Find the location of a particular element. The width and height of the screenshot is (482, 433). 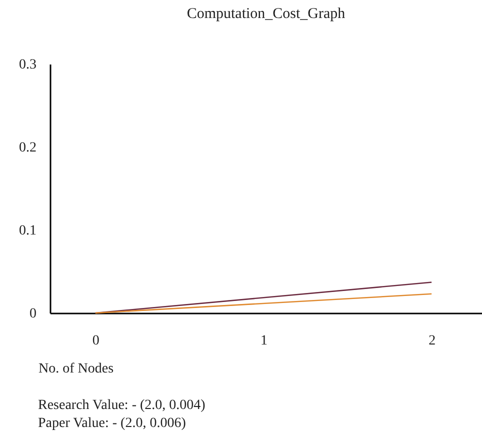

y-tick-label: 0.2 is located at coordinates (27, 148).